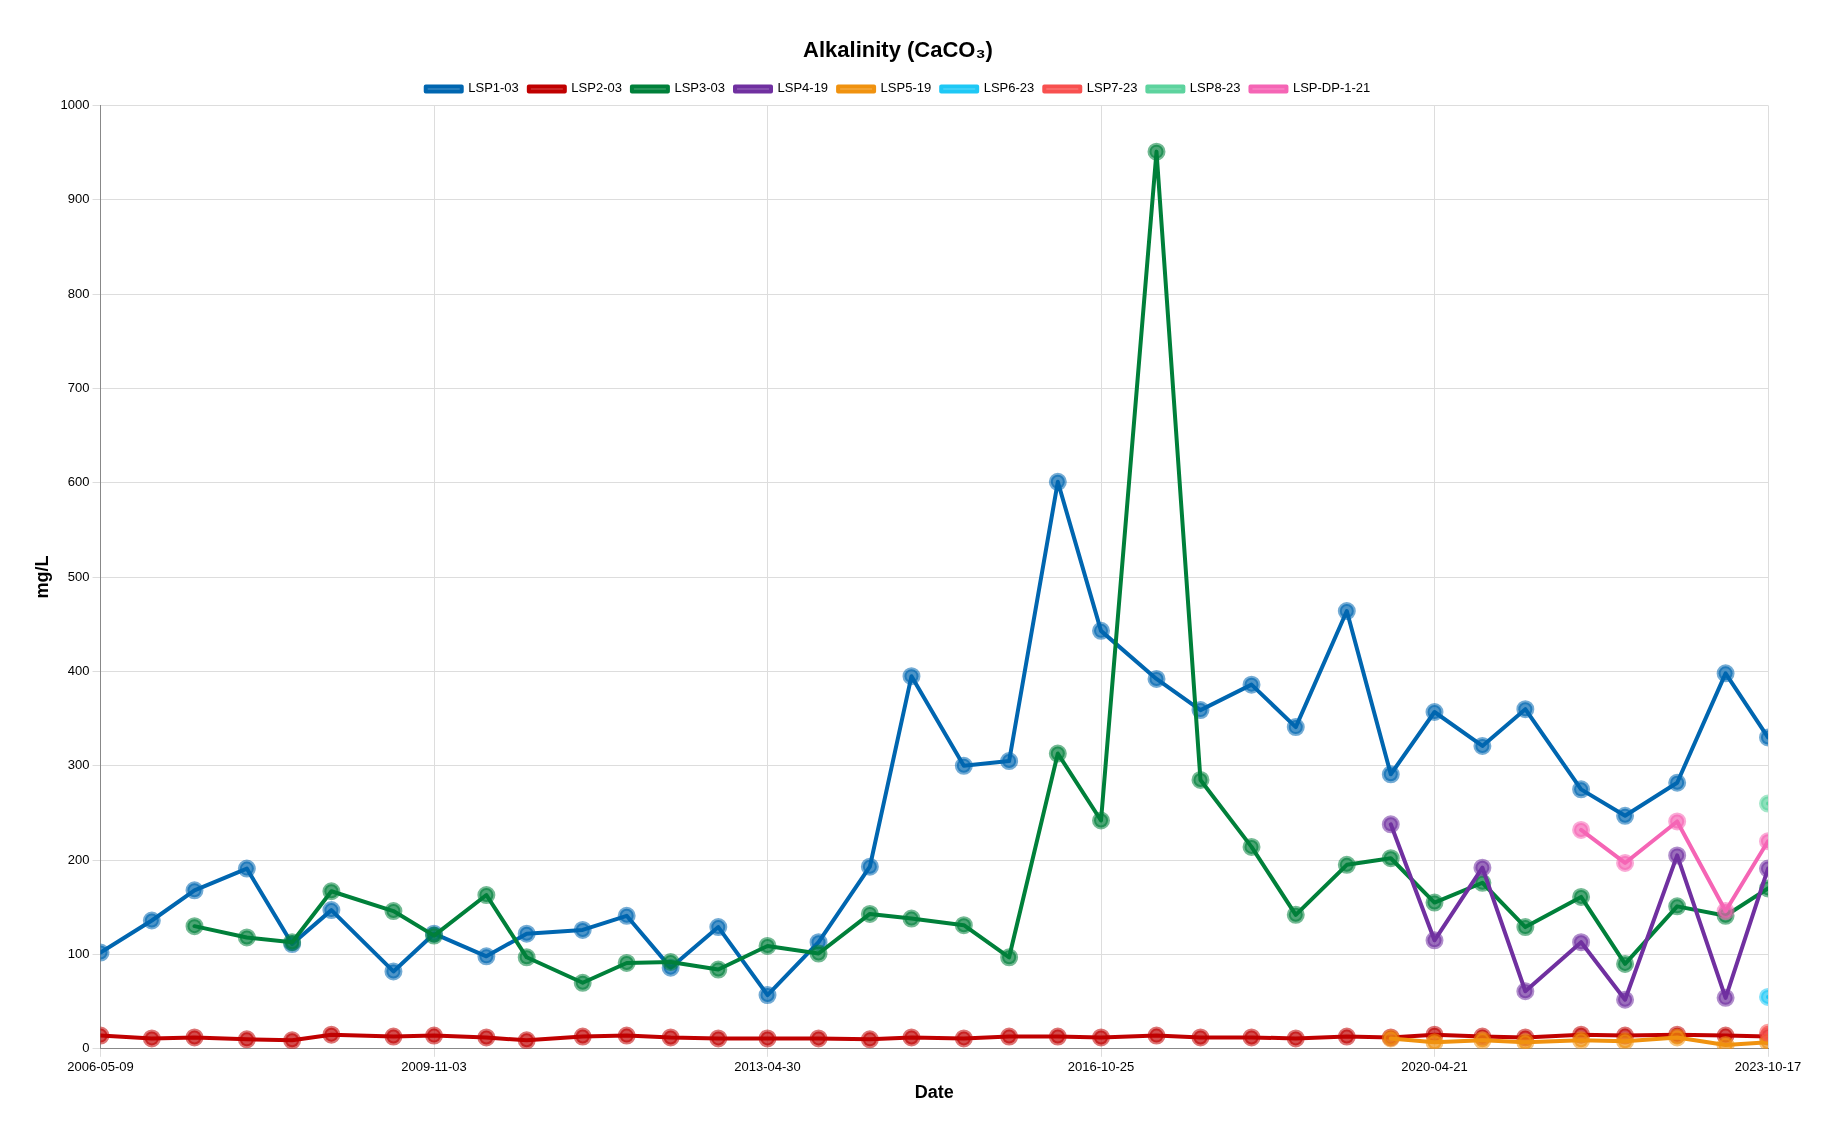 This screenshot has width=1832, height=1132. Describe the element at coordinates (78, 199) in the screenshot. I see `y-tick-label: 900` at that location.